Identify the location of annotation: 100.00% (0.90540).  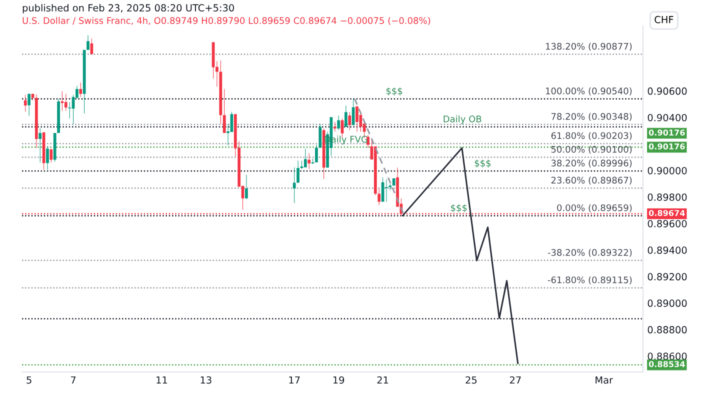
(589, 91).